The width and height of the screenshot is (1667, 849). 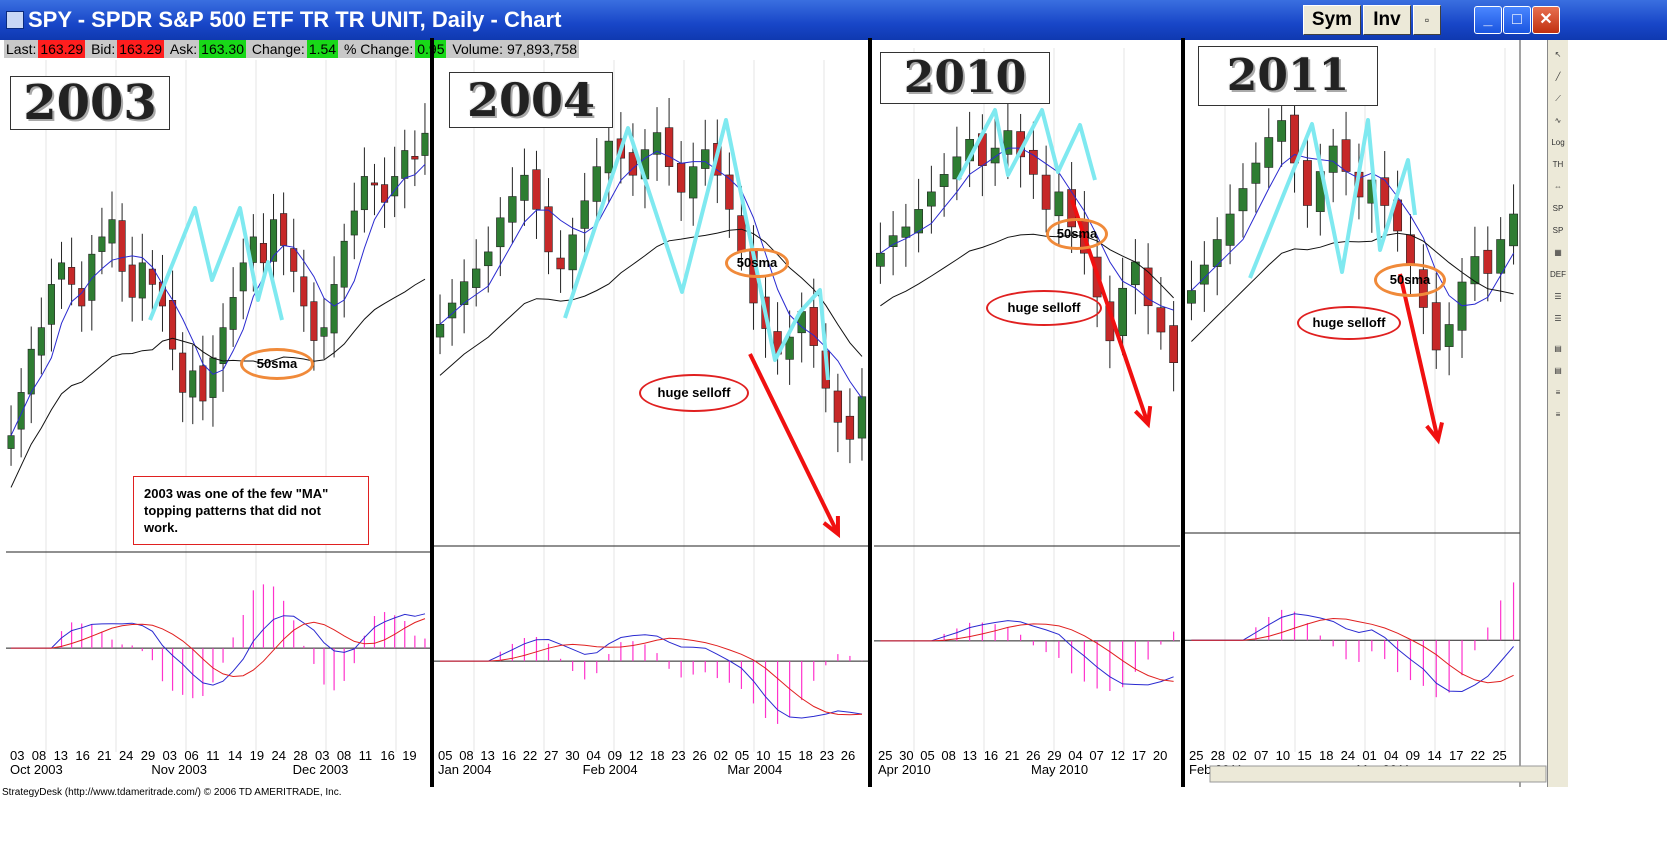 I want to click on align2-tool-icon: ≡, so click(x=1558, y=414).